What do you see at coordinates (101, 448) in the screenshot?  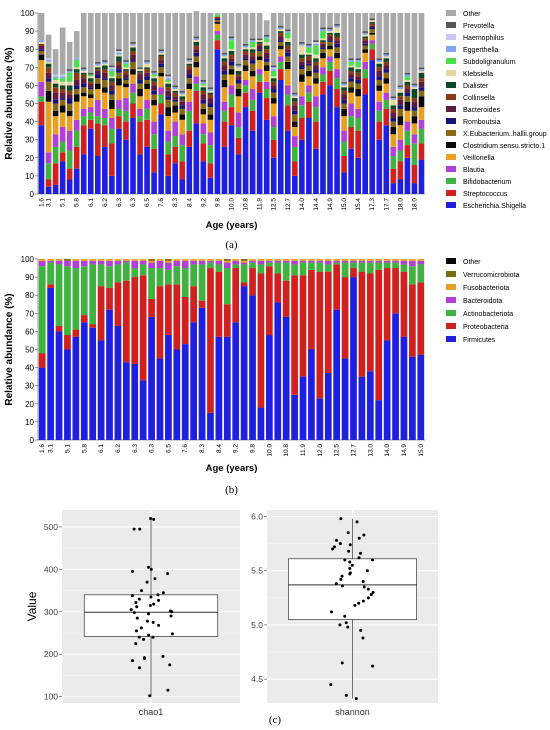 I see `x-tick-label: 6.1` at bounding box center [101, 448].